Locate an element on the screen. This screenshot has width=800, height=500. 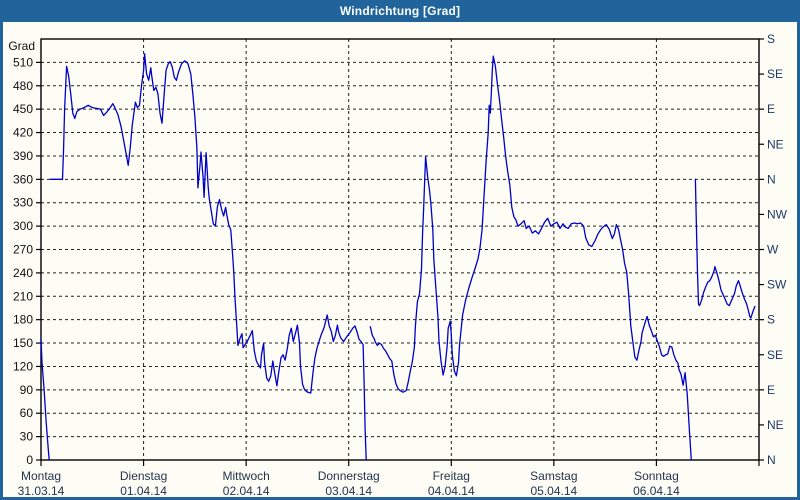
title-bar: Windrichtung [Grad] is located at coordinates (400, 11).